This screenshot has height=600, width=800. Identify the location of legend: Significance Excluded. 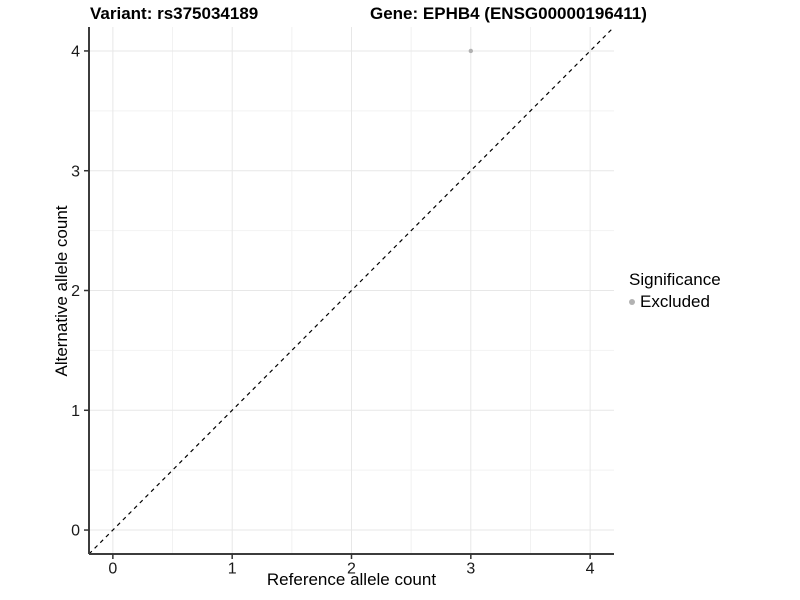
(675, 291).